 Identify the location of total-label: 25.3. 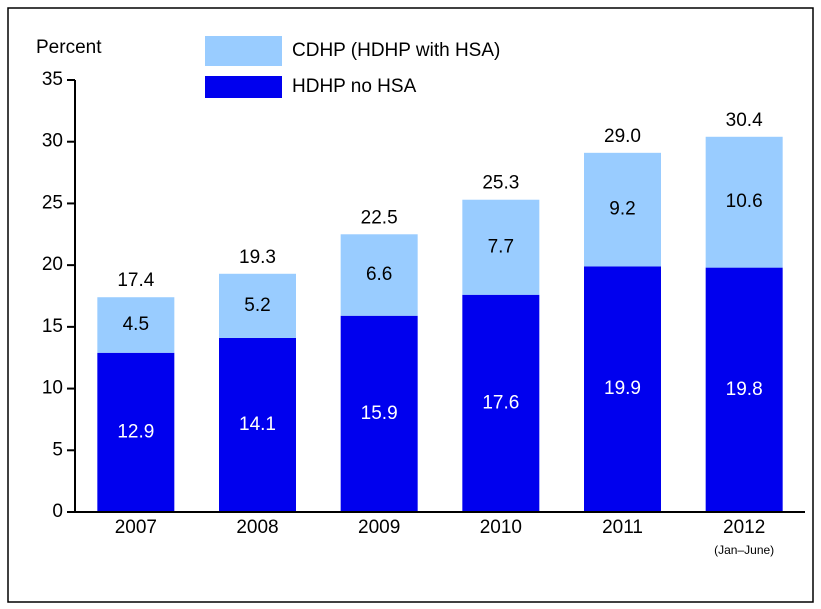
(500, 183).